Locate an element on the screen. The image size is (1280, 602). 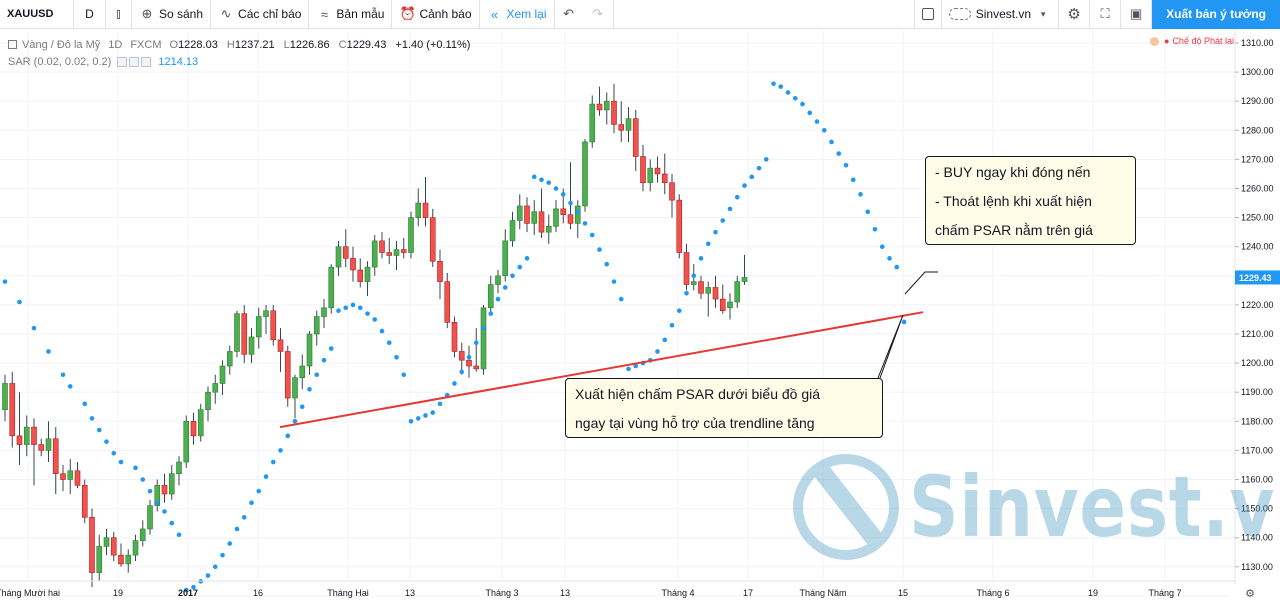
price-axis is located at coordinates (1257, 316).